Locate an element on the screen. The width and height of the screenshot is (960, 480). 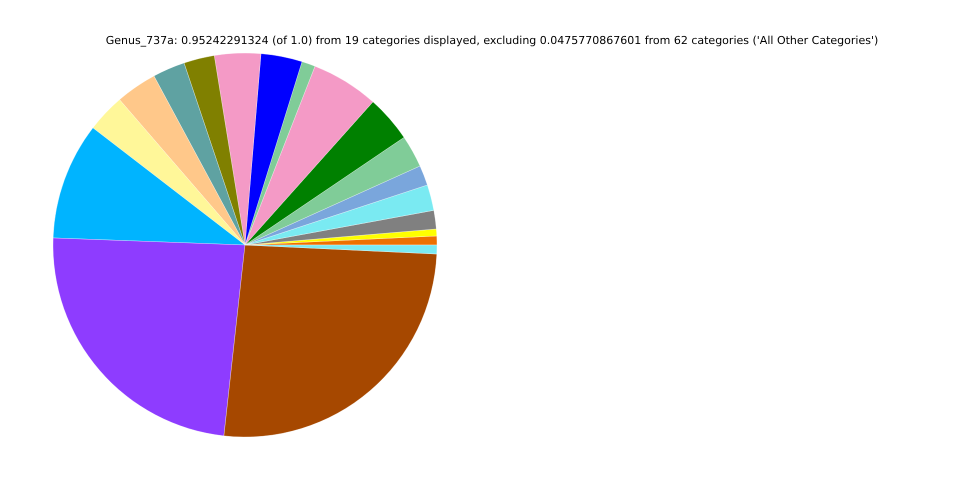
text: Genus_737a: 0.95242291324 (of 1.0) from 19 categories displayed, excluding 0.0475770867601 from 62 categories ('All Other Categories') is located at coordinates (492, 40).